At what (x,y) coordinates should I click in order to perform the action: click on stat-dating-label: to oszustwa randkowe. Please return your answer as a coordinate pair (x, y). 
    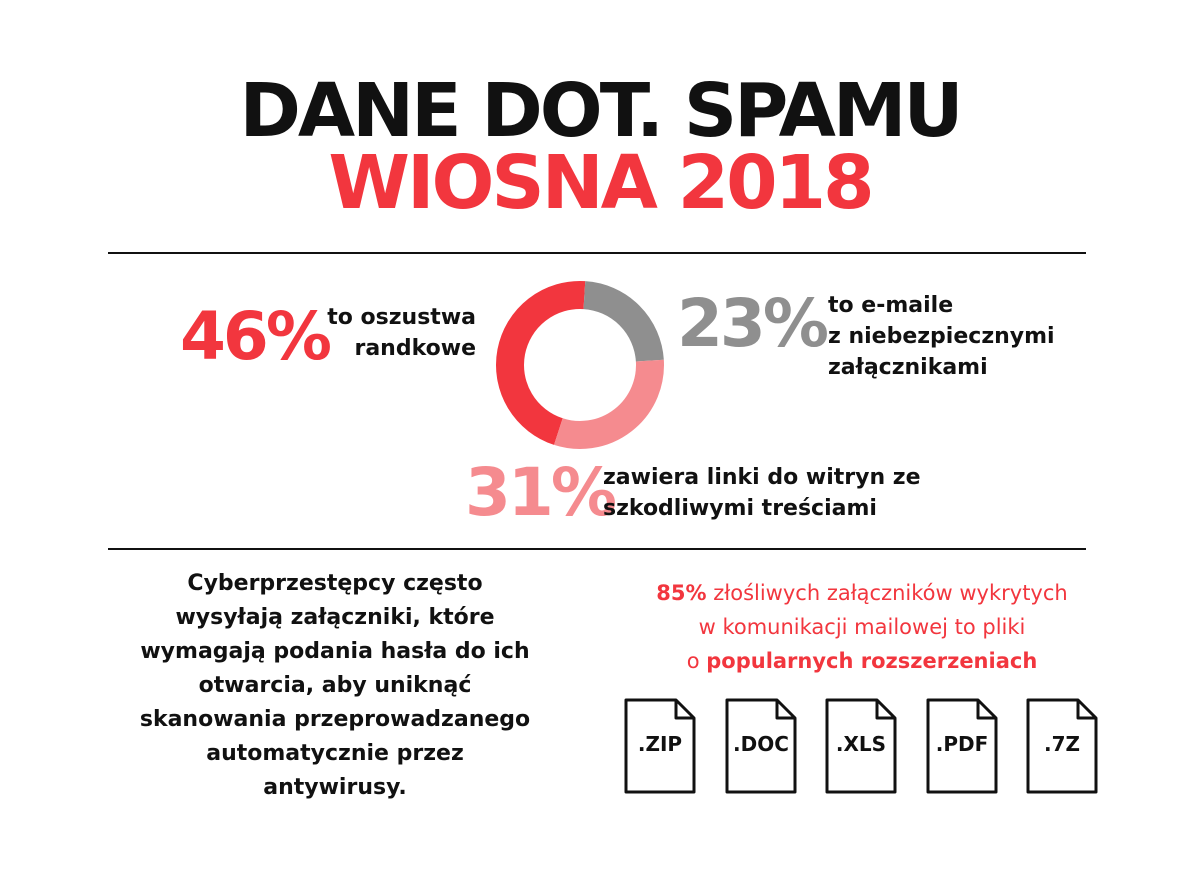
    Looking at the image, I should click on (388, 333).